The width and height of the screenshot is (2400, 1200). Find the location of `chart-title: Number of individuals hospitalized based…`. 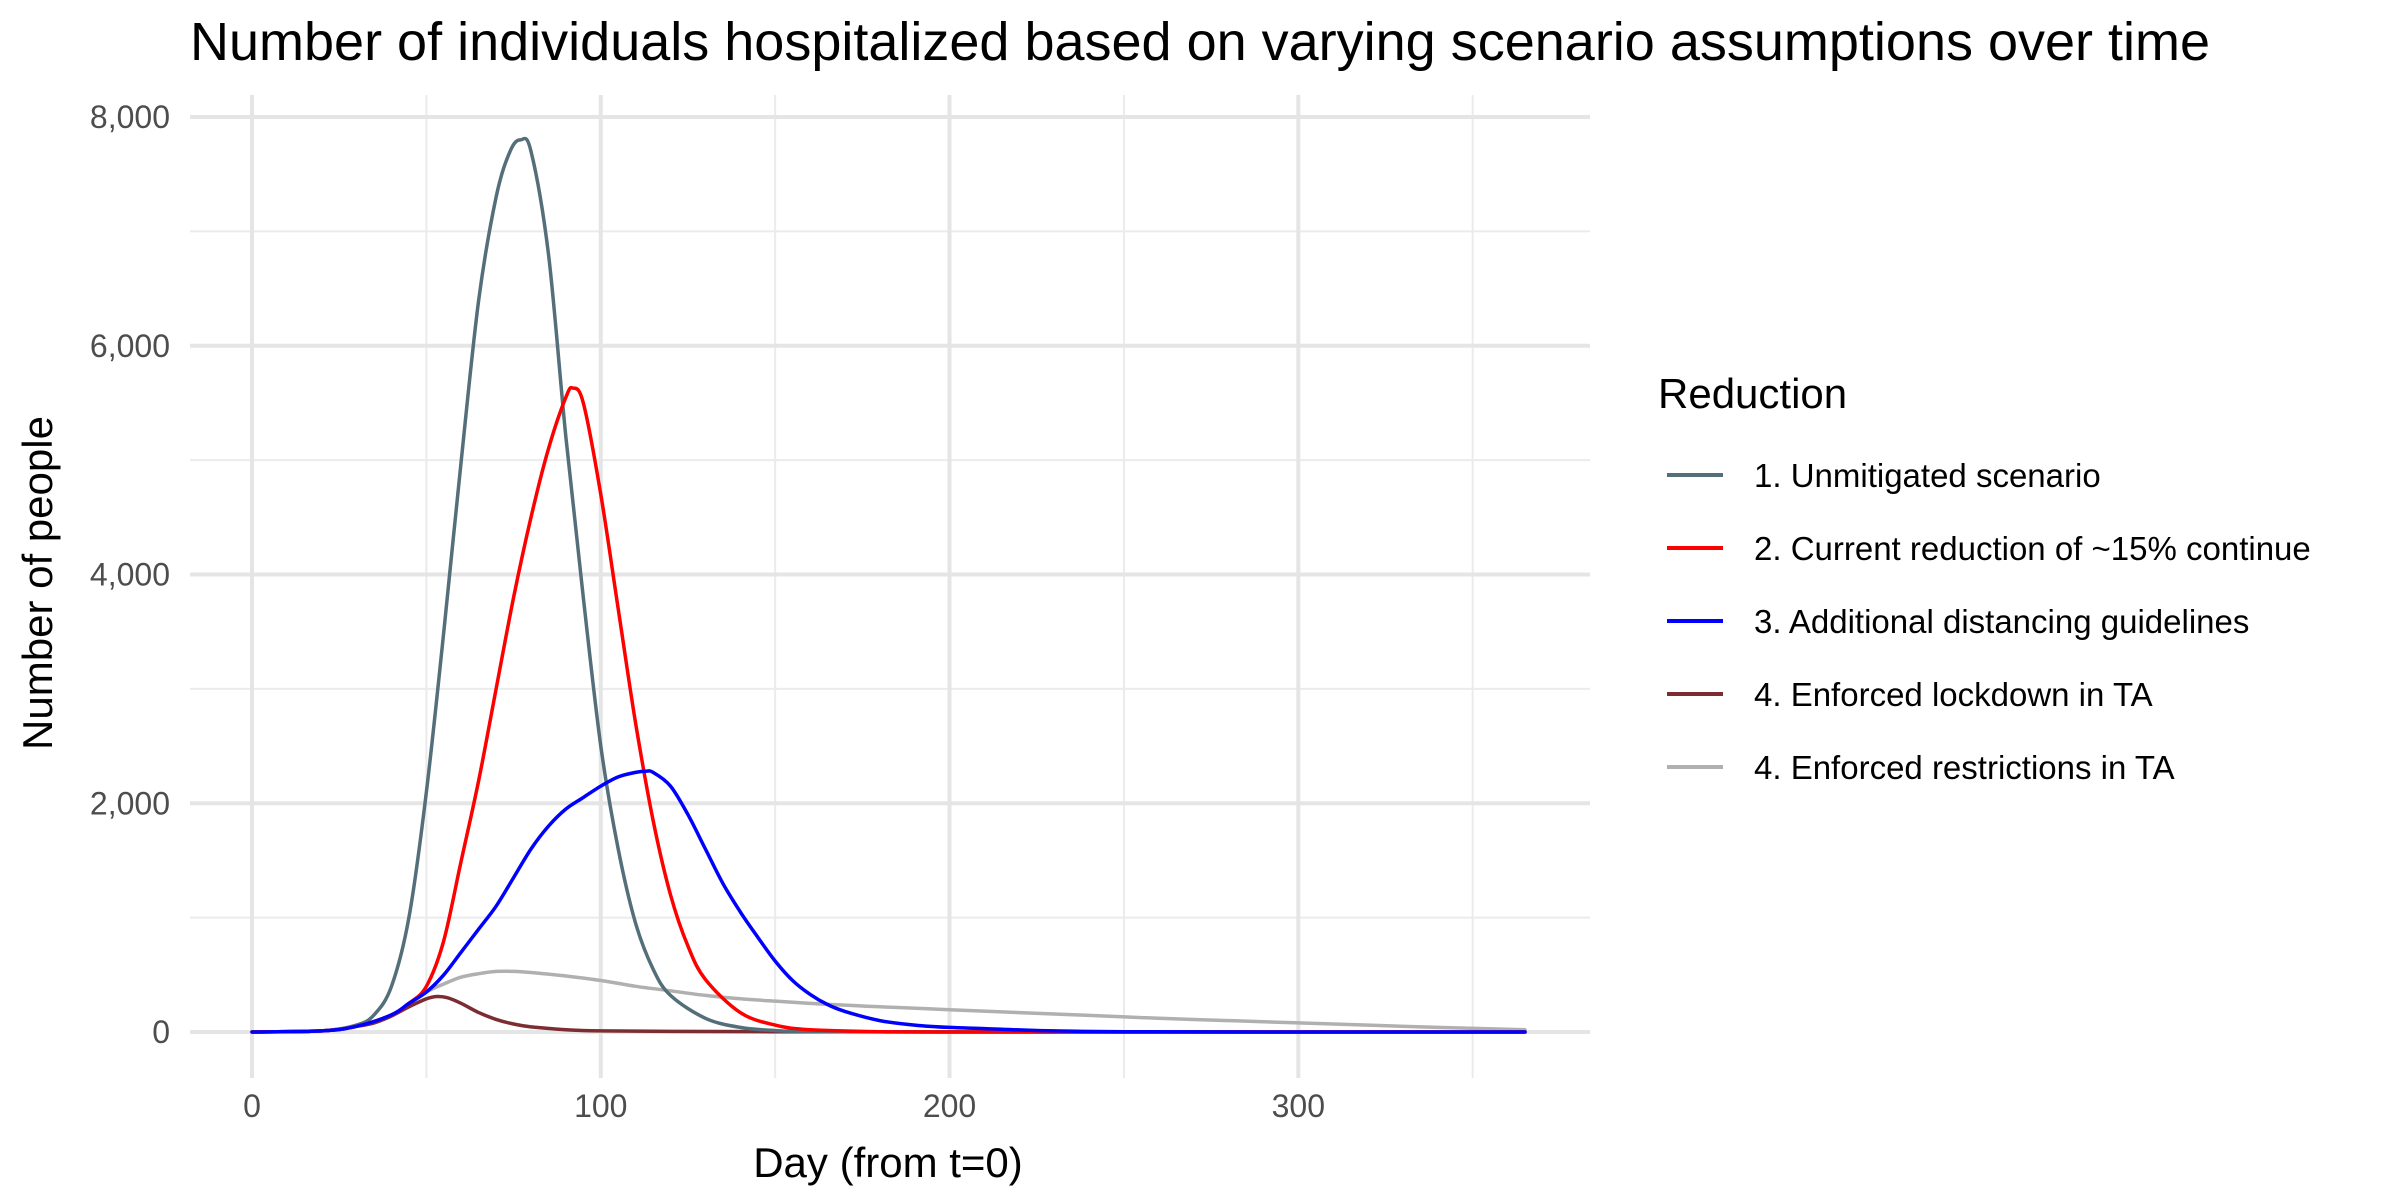

chart-title: Number of individuals hospitalized based… is located at coordinates (1200, 42).